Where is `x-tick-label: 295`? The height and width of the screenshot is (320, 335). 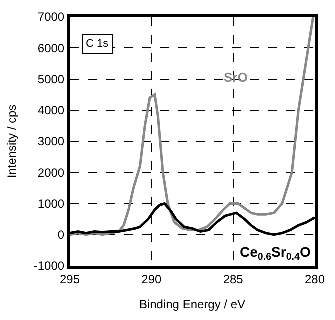
x-tick-label: 295 is located at coordinates (70, 279).